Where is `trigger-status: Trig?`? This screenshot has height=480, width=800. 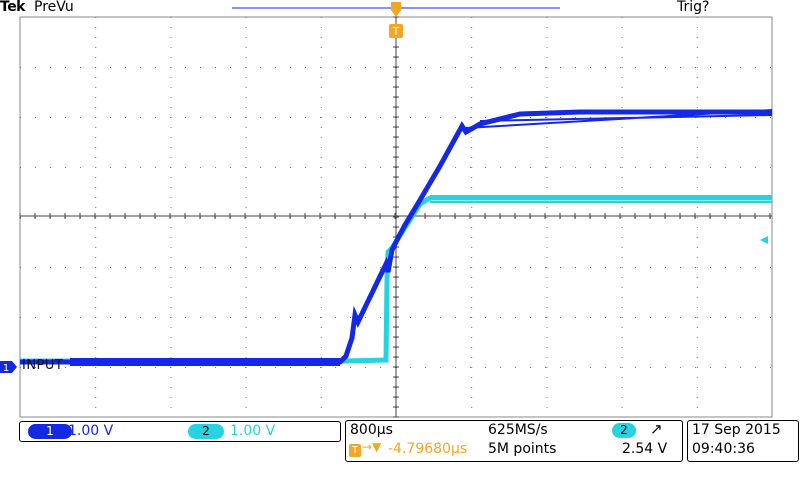 trigger-status: Trig? is located at coordinates (693, 7).